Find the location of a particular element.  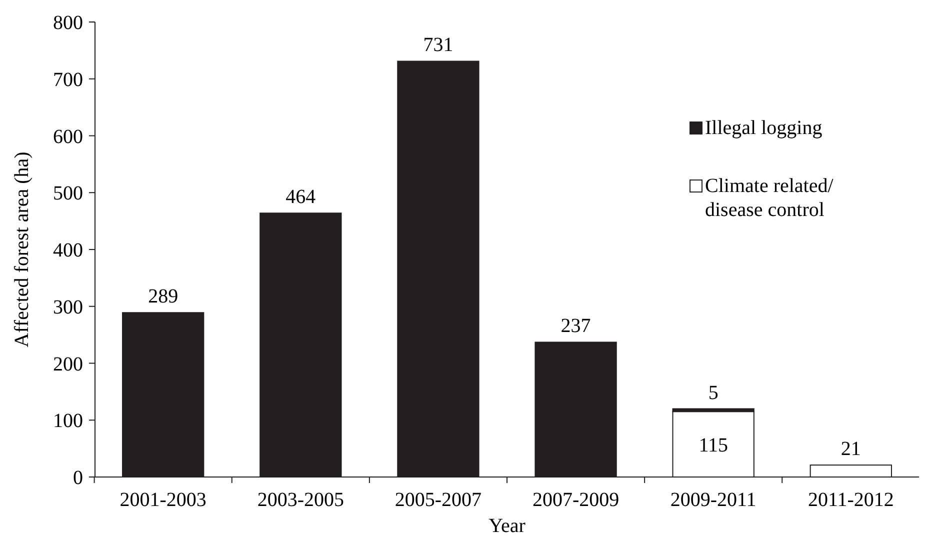

x-tick-label: 2001-2003 is located at coordinates (163, 500).